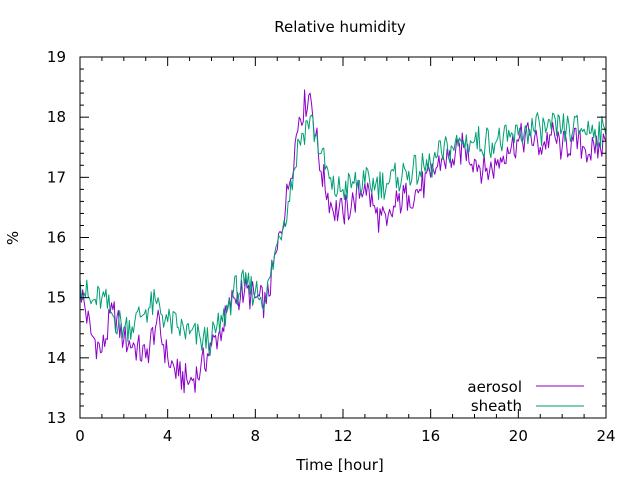 The width and height of the screenshot is (640, 480). Describe the element at coordinates (56, 298) in the screenshot. I see `y-tick-label: 15` at that location.